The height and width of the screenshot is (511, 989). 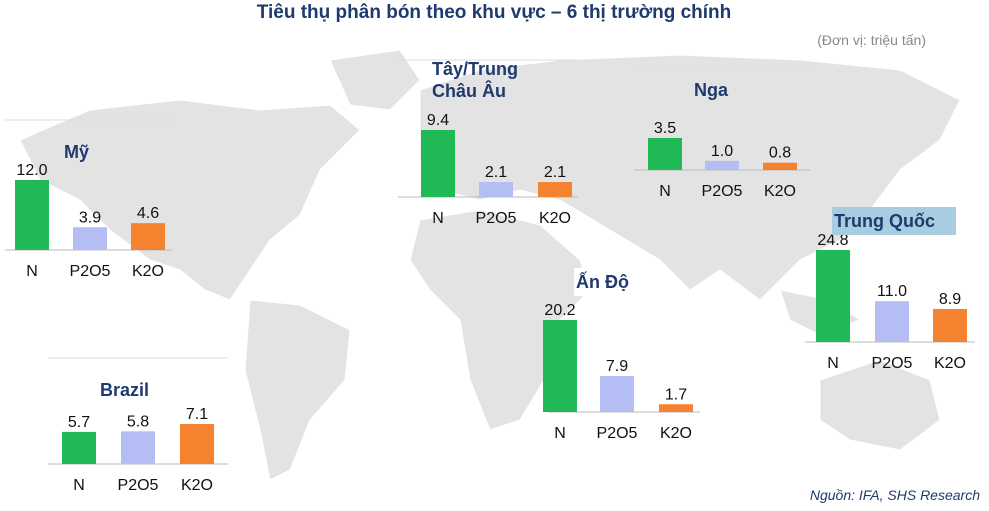 What do you see at coordinates (125, 390) in the screenshot?
I see `region-title: Brazil` at bounding box center [125, 390].